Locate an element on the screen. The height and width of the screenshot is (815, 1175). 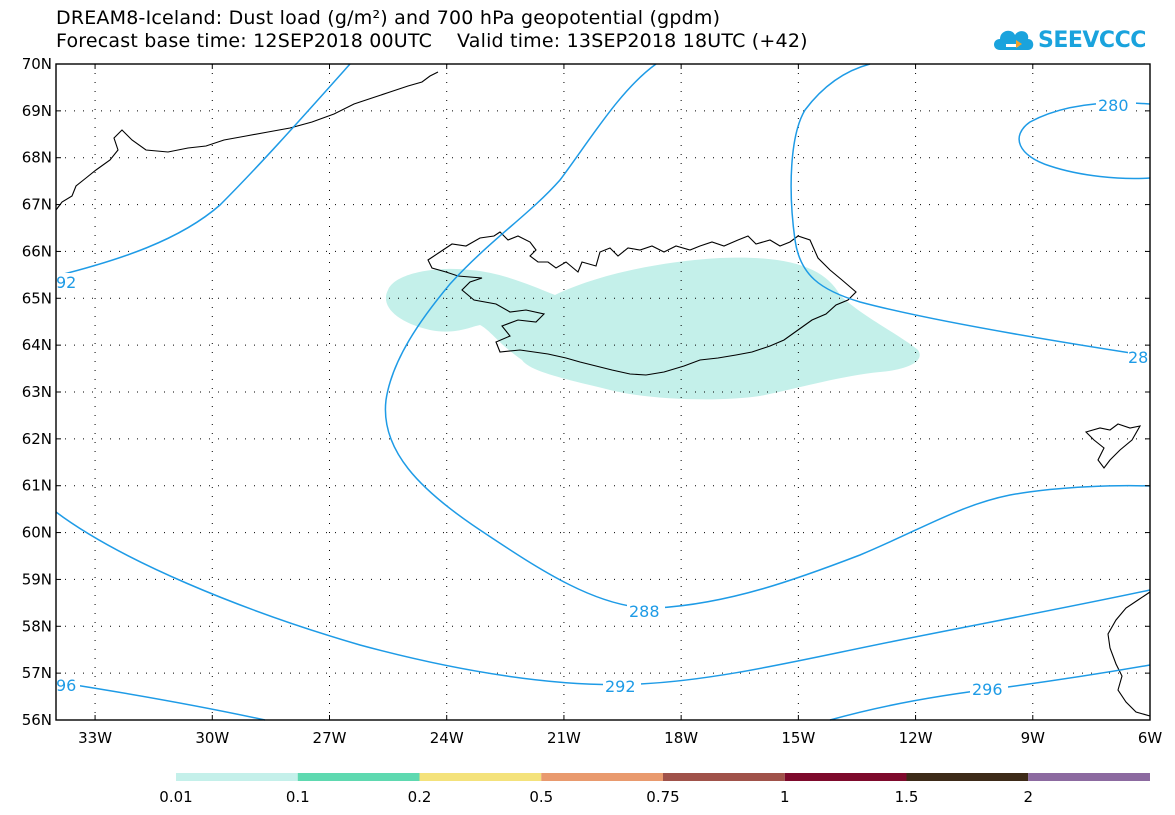
lat-label: 60N is located at coordinates (37, 533).